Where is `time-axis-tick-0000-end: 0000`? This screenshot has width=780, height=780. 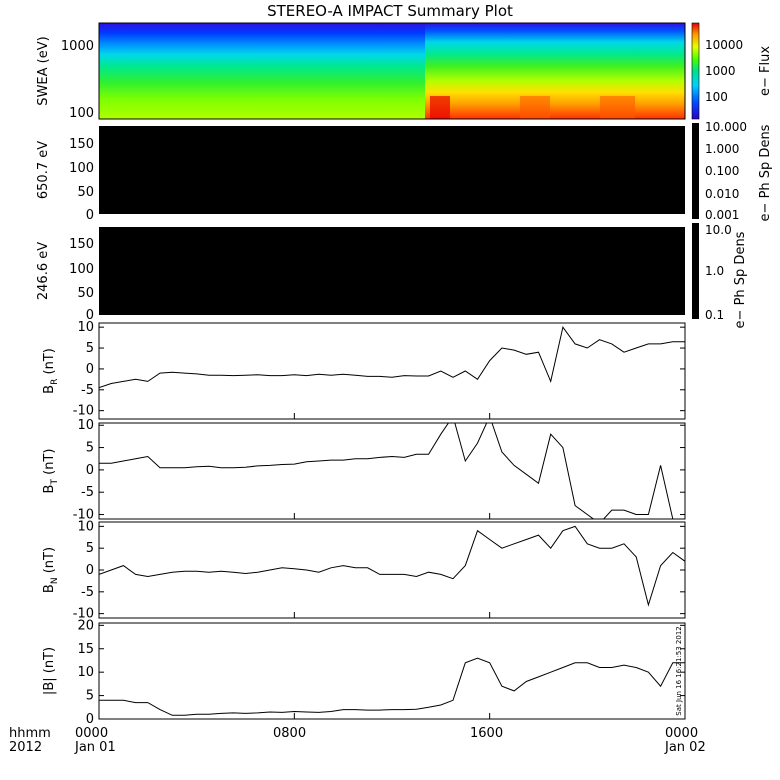
time-axis-tick-0000-end: 0000 is located at coordinates (681, 733).